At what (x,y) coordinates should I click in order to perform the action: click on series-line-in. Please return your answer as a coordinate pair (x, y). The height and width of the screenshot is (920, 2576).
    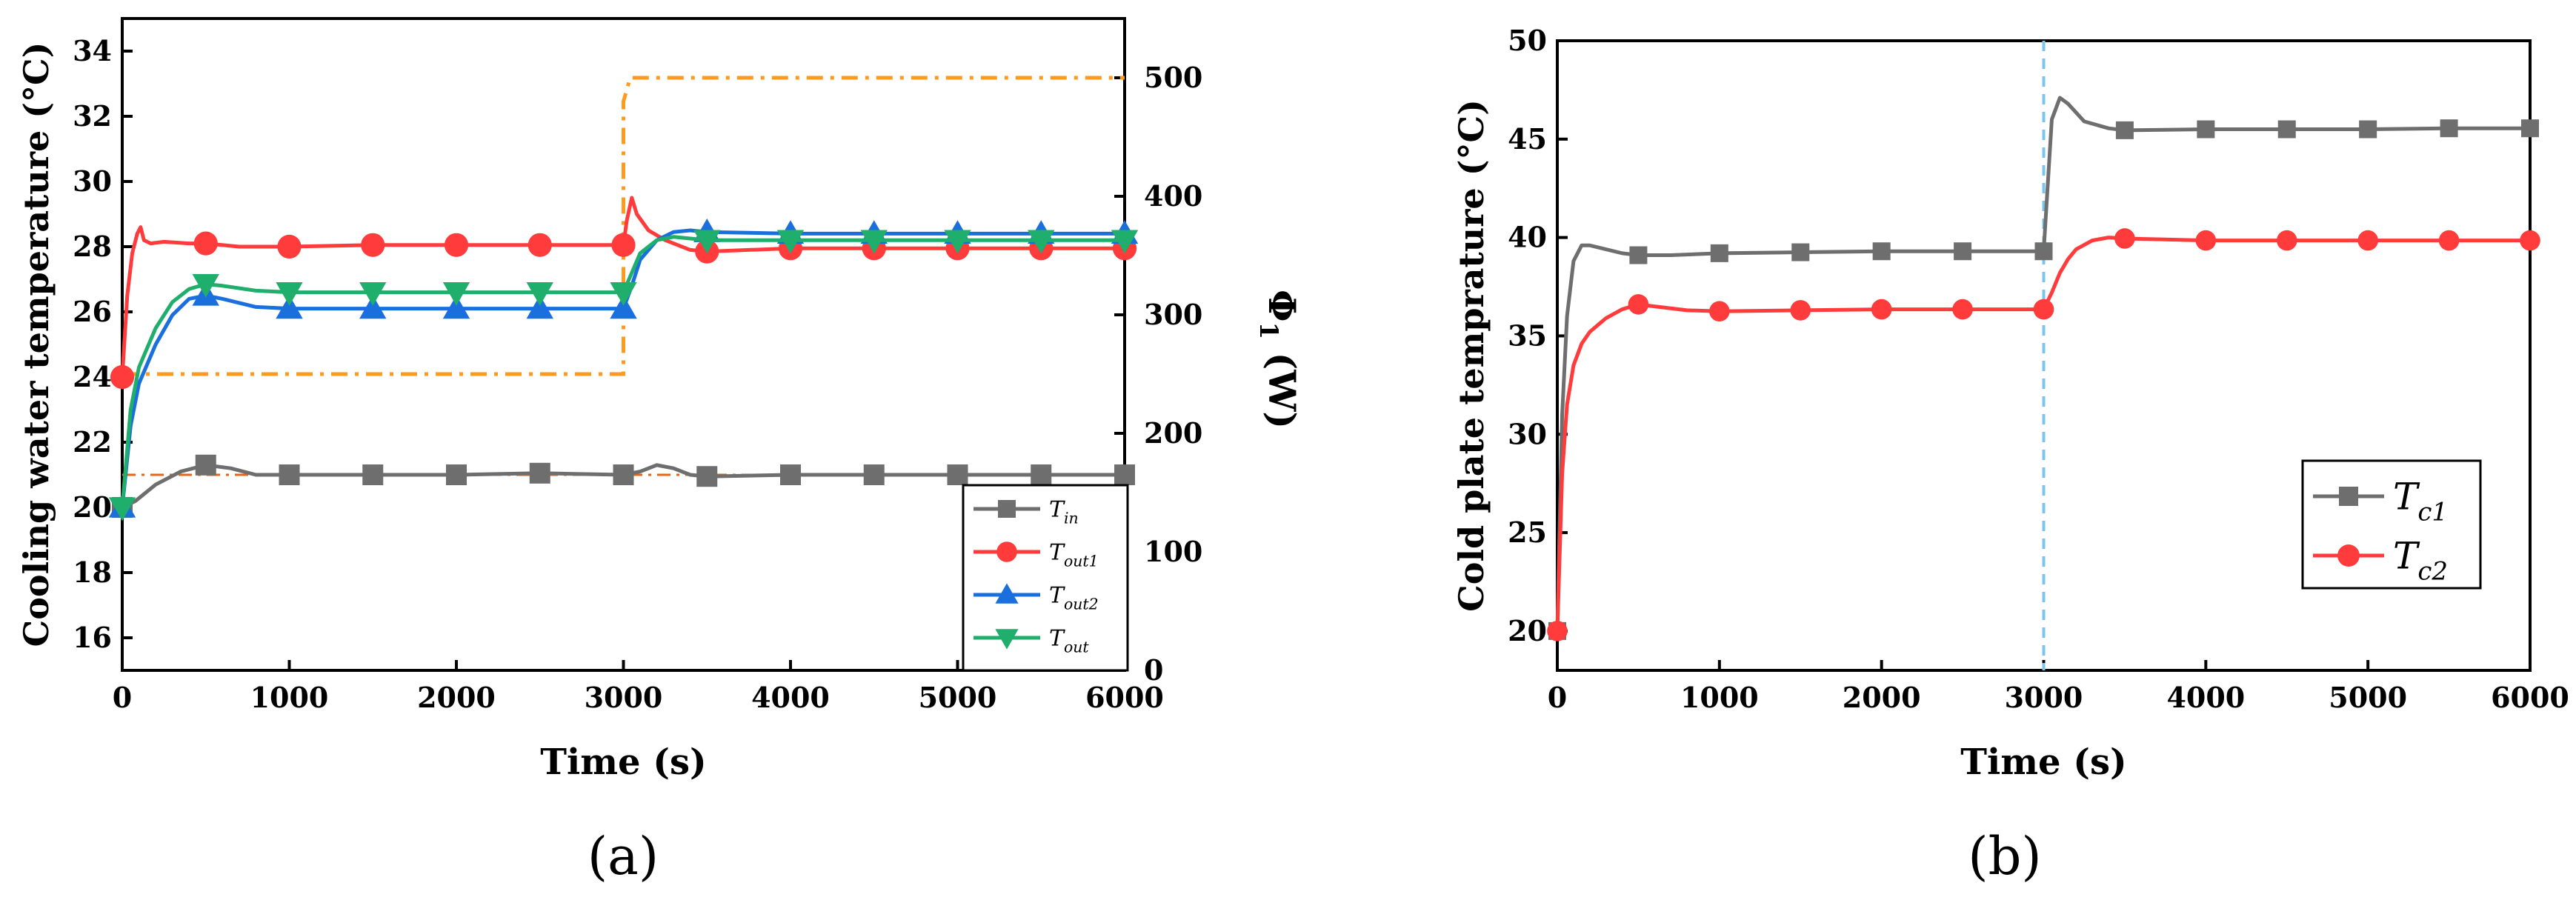
    Looking at the image, I should click on (623, 487).